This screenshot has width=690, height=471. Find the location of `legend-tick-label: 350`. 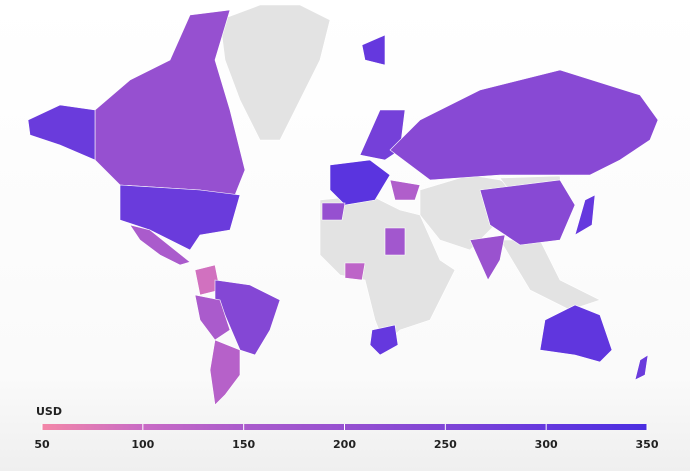

legend-tick-label: 350 is located at coordinates (647, 444).